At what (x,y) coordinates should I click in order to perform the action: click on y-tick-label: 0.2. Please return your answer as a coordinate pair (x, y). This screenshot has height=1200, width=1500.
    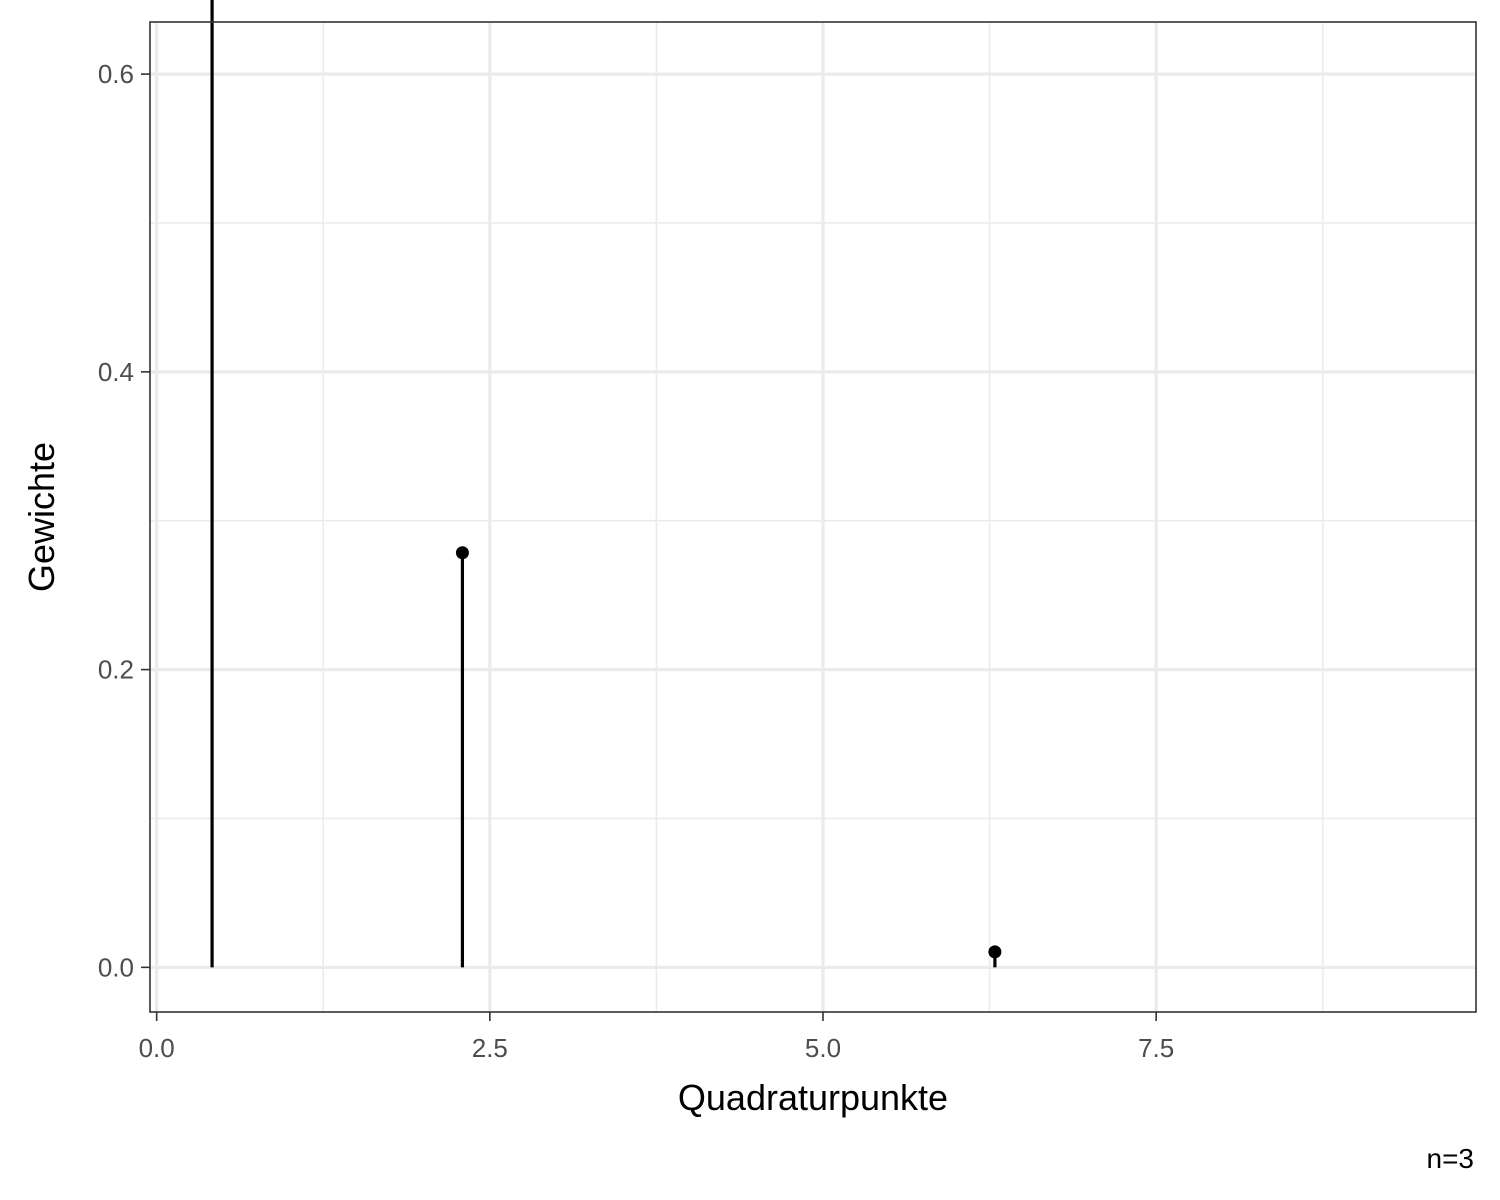
    Looking at the image, I should click on (116, 670).